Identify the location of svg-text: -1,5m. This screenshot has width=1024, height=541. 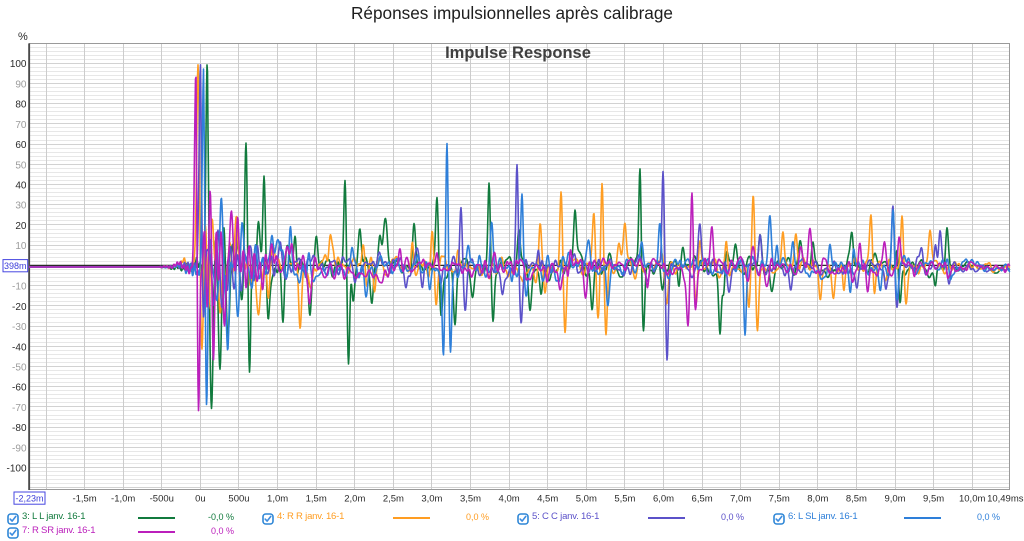
(84, 499).